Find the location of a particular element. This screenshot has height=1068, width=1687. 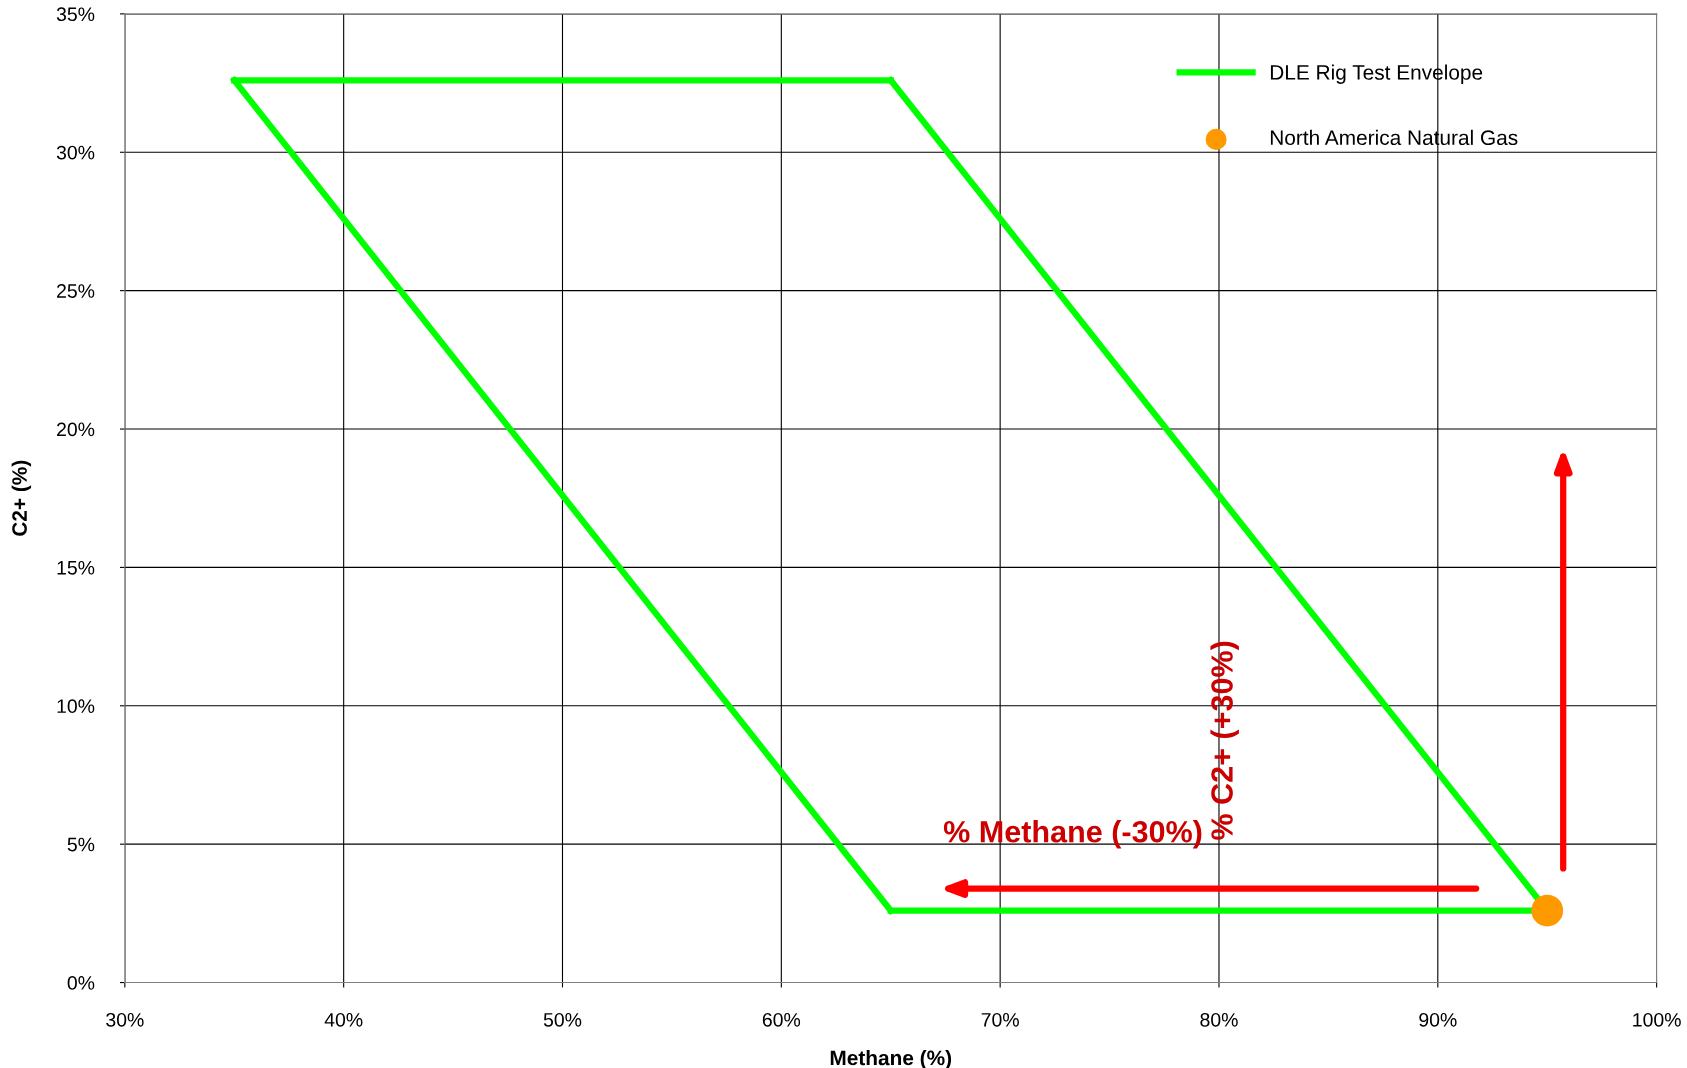

y-tick-label: 35% is located at coordinates (75, 14).